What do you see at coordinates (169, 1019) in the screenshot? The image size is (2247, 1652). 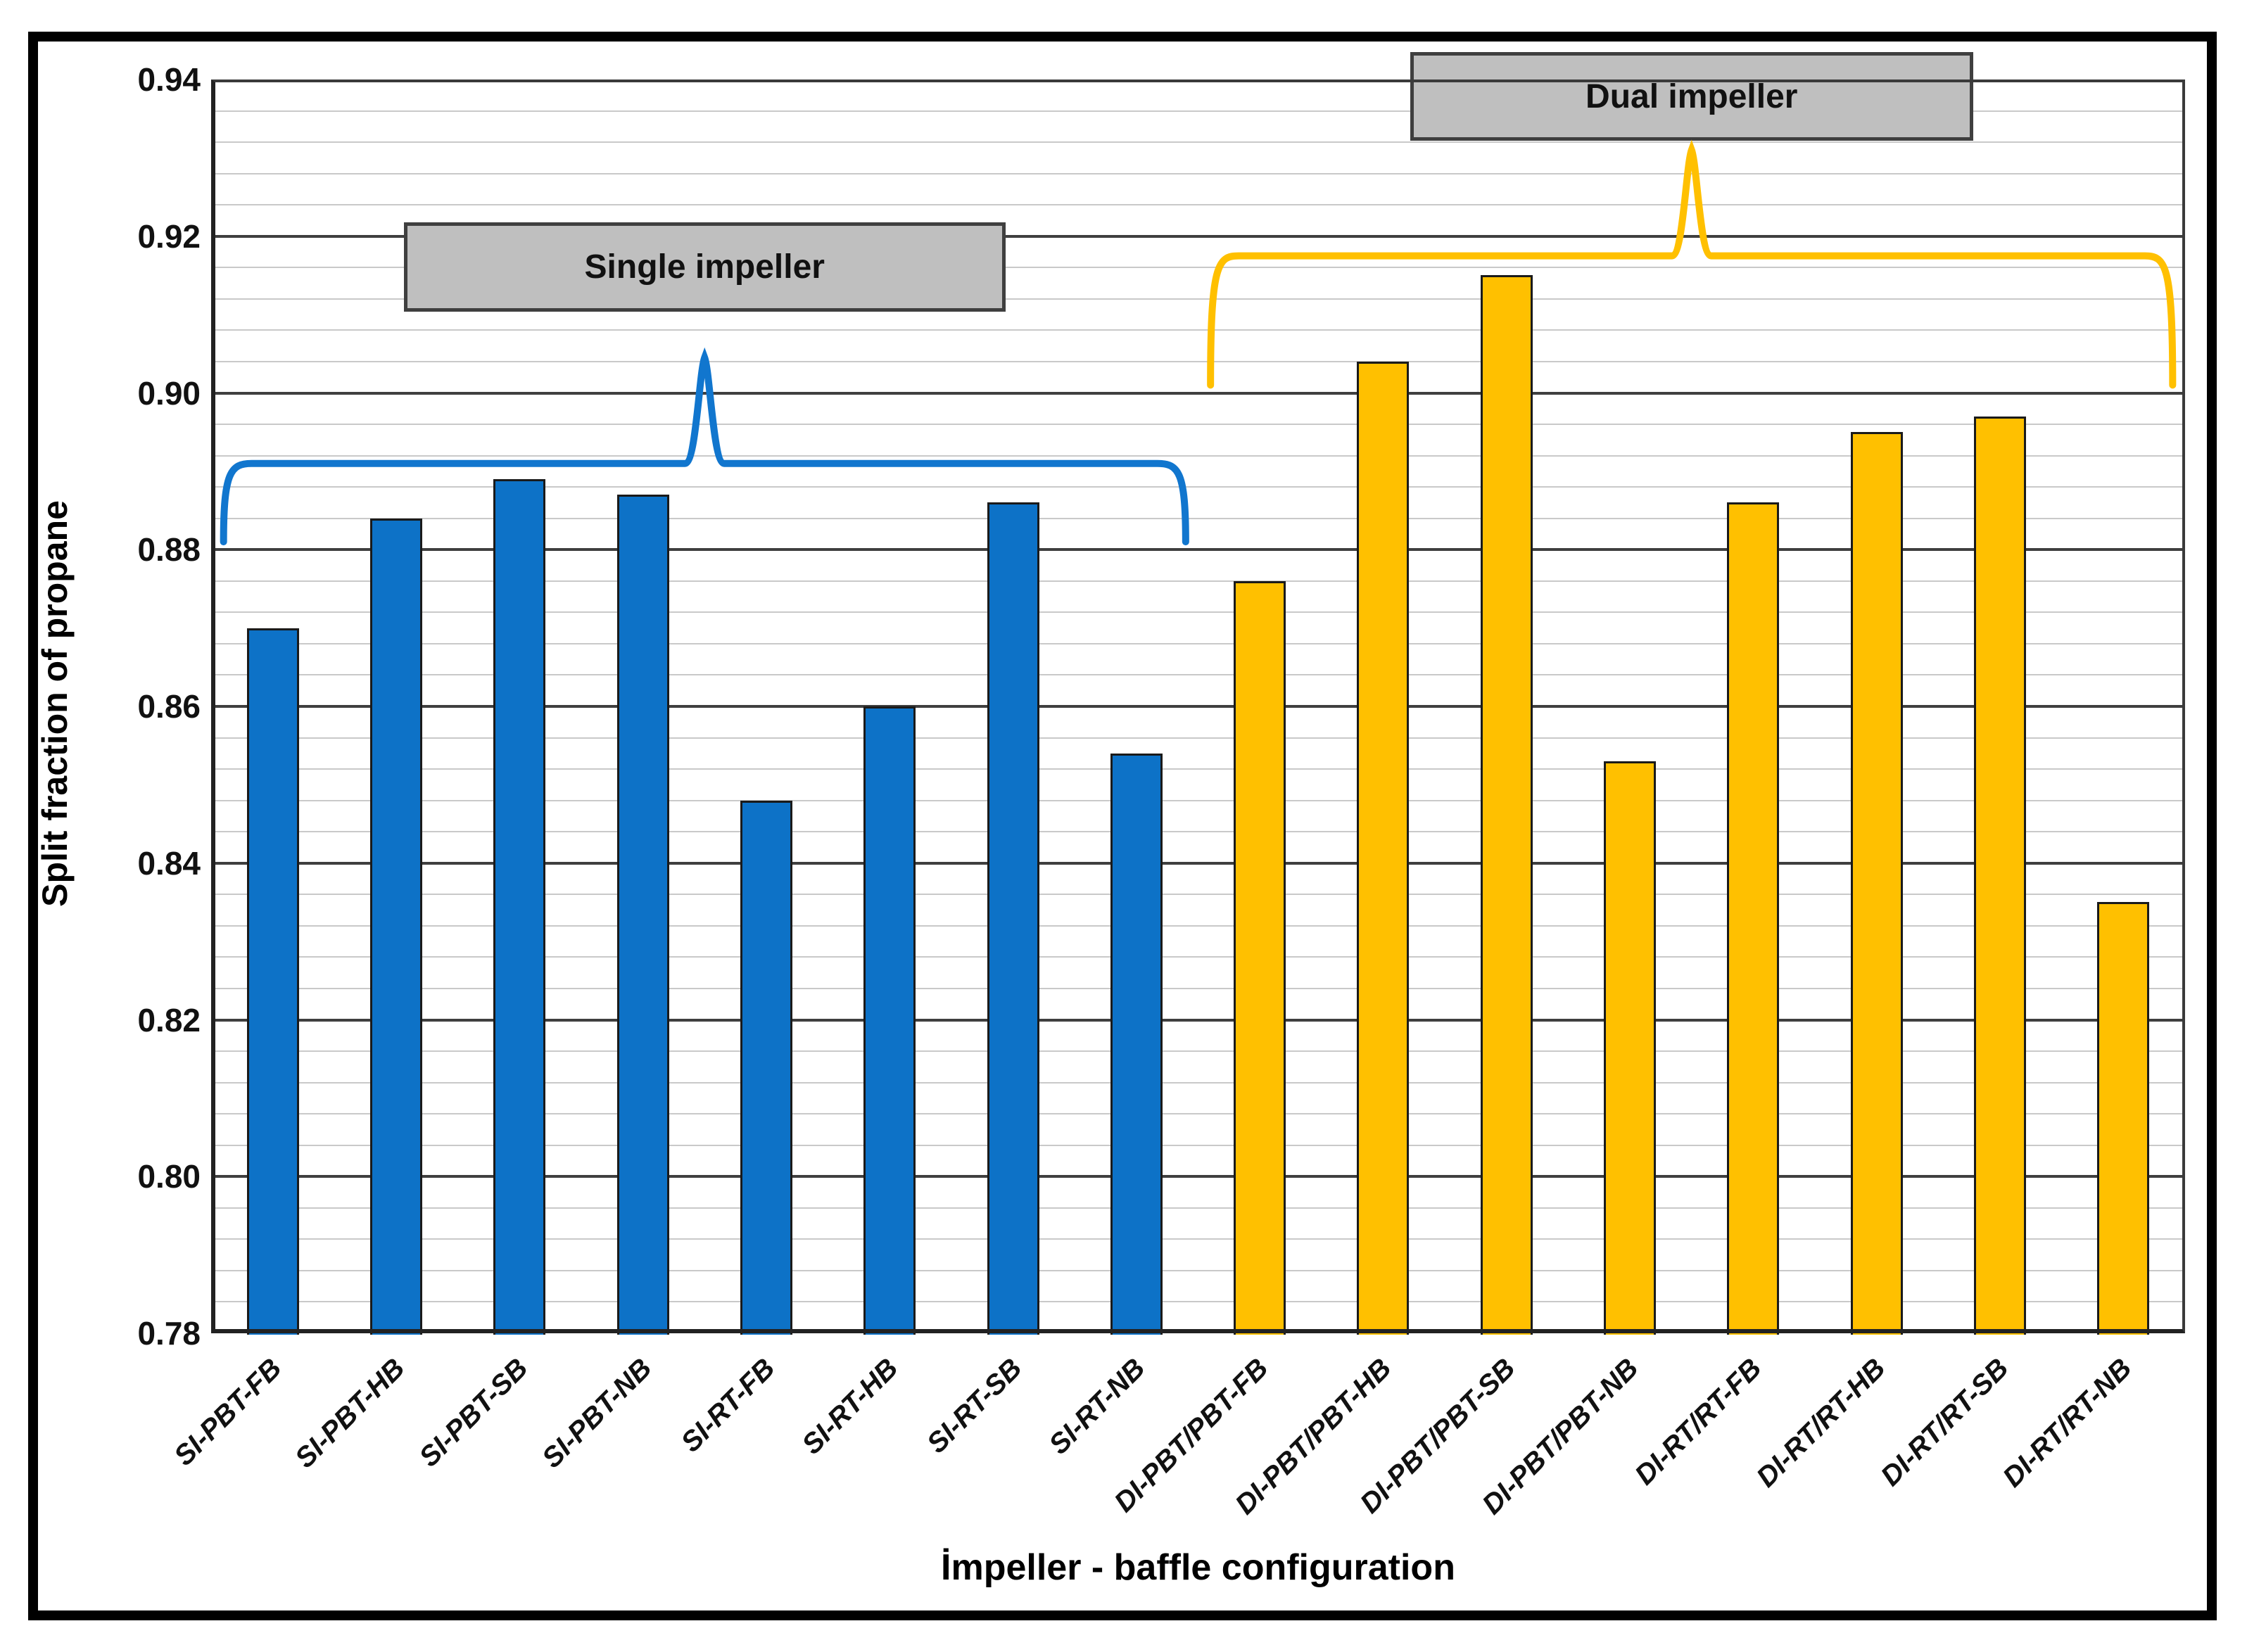 I see `y-tick-label: 0.82` at bounding box center [169, 1019].